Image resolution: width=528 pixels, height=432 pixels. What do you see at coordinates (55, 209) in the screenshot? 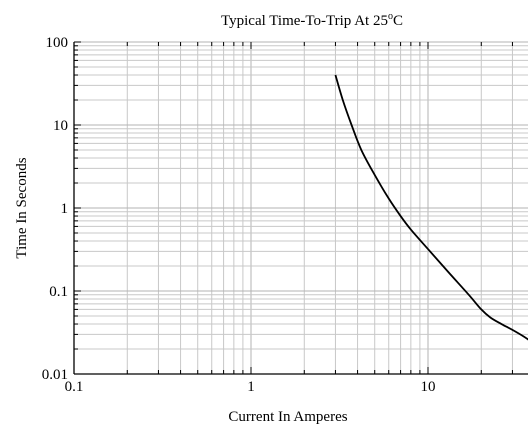
I see `y-tick-labels: 0.01 0.1 1 10 100` at bounding box center [55, 209].